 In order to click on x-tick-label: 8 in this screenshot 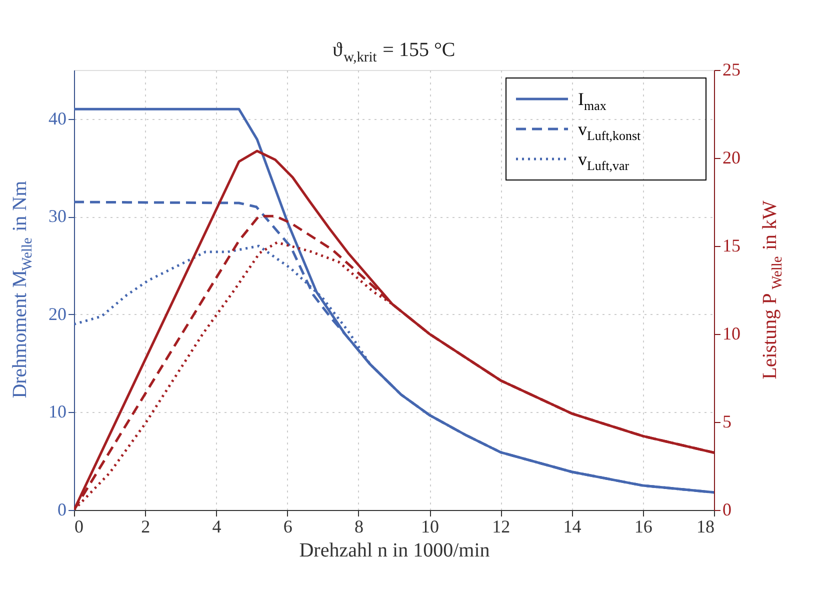, I will do `click(359, 526)`.